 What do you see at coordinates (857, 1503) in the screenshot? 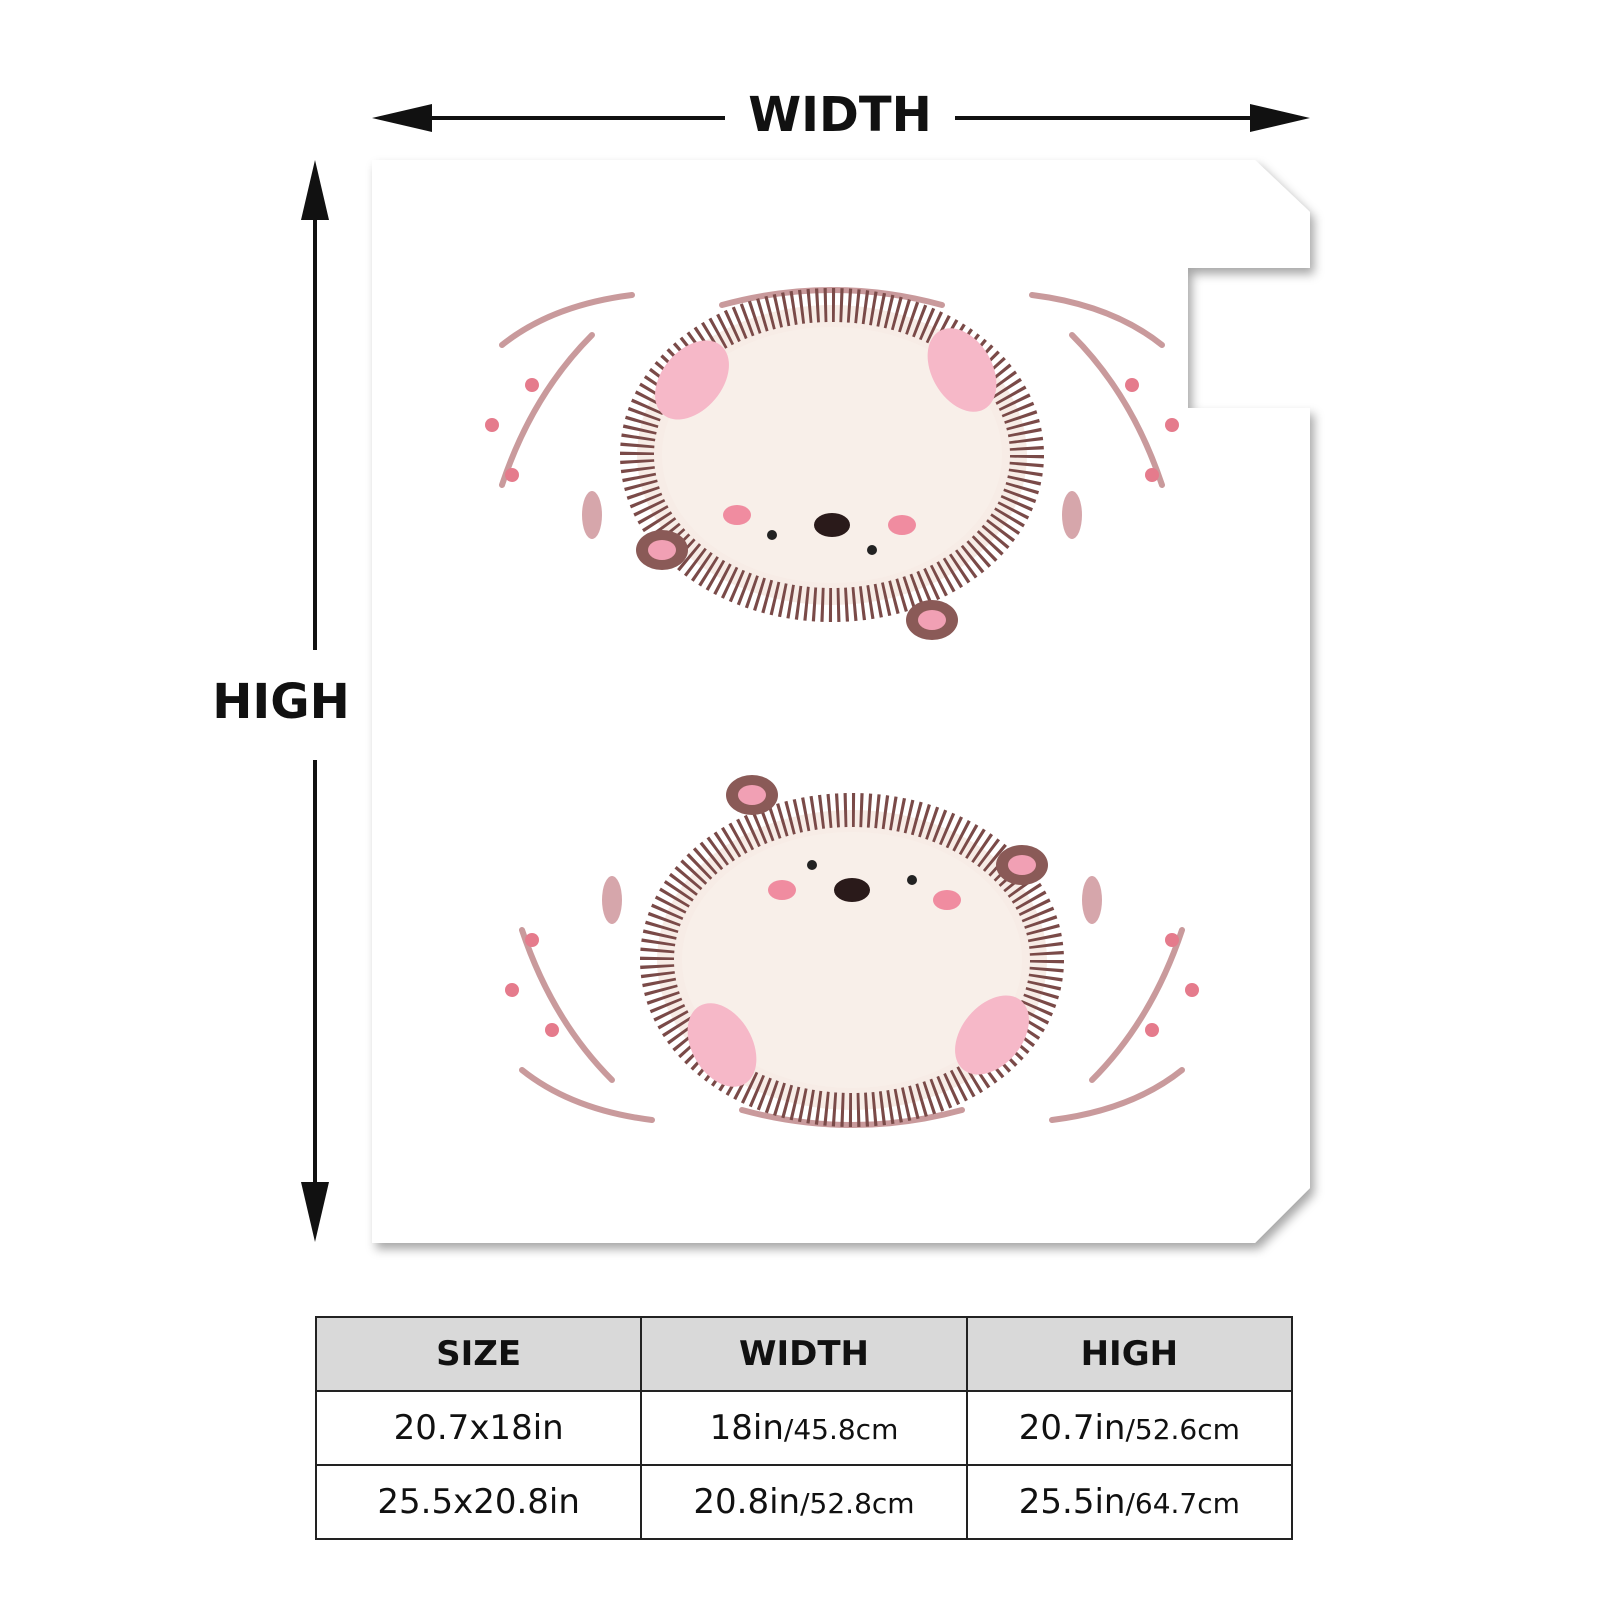
I see `cell-sub: /52.8cm` at bounding box center [857, 1503].